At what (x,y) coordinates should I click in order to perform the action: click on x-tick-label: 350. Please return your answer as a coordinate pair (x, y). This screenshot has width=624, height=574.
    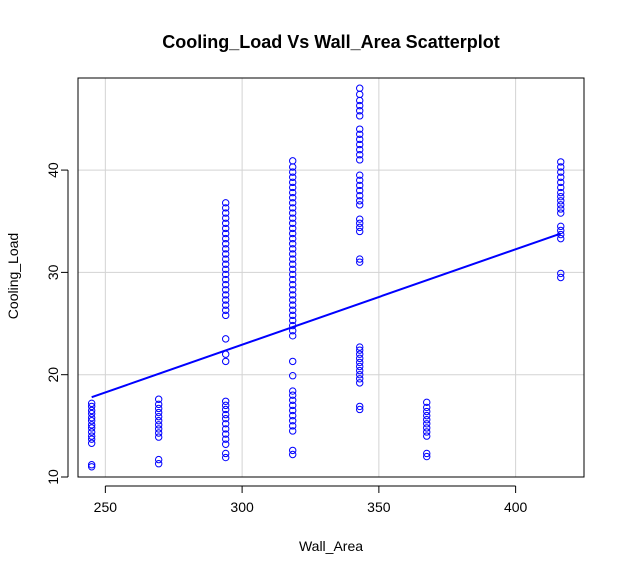
    Looking at the image, I should click on (379, 507).